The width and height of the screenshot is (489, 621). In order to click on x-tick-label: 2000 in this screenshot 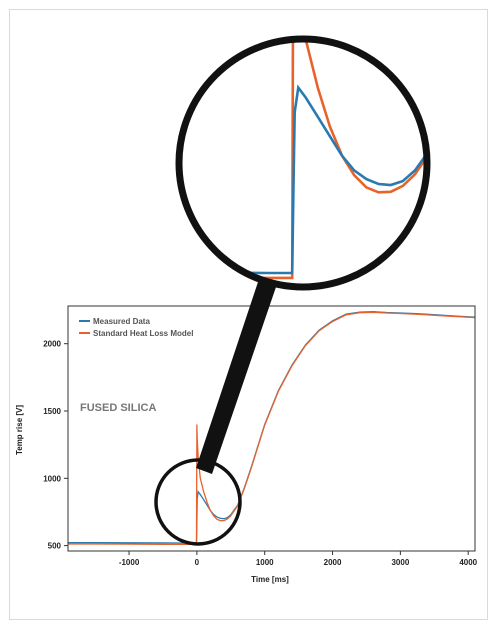, I will do `click(333, 562)`.